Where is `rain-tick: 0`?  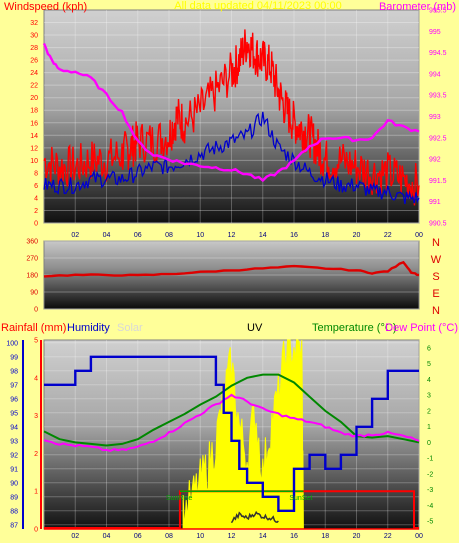 rain-tick: 0 is located at coordinates (36, 530).